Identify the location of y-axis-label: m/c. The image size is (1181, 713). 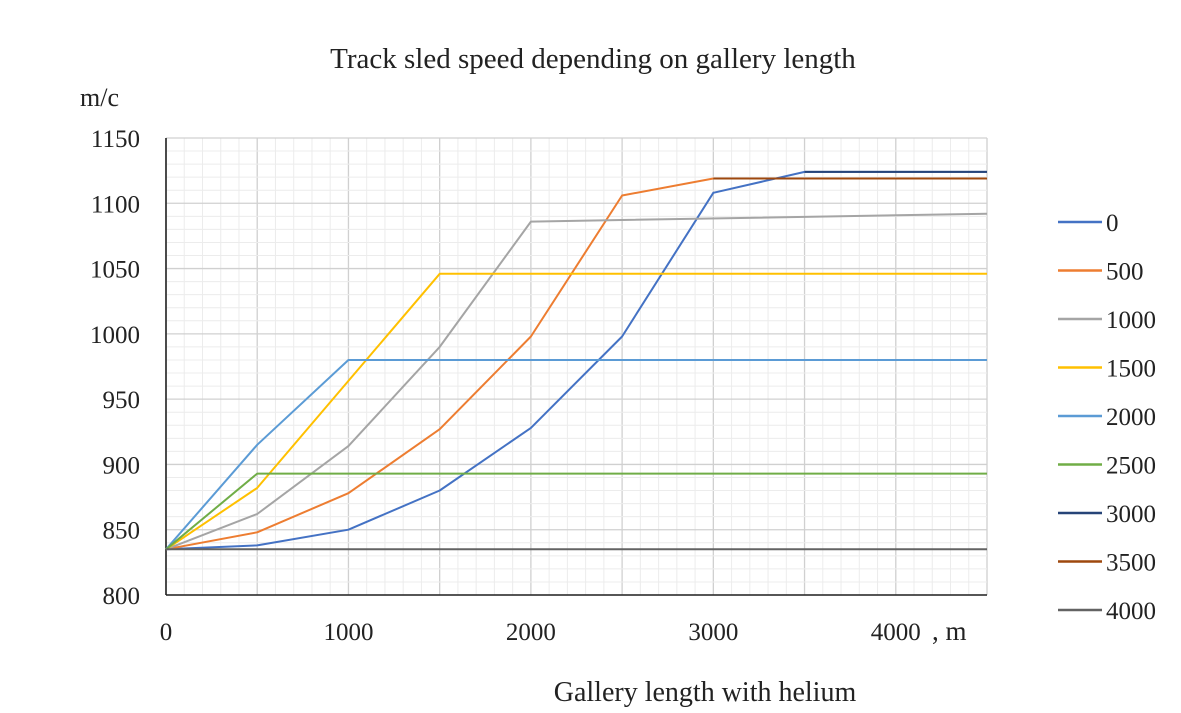
(99, 97).